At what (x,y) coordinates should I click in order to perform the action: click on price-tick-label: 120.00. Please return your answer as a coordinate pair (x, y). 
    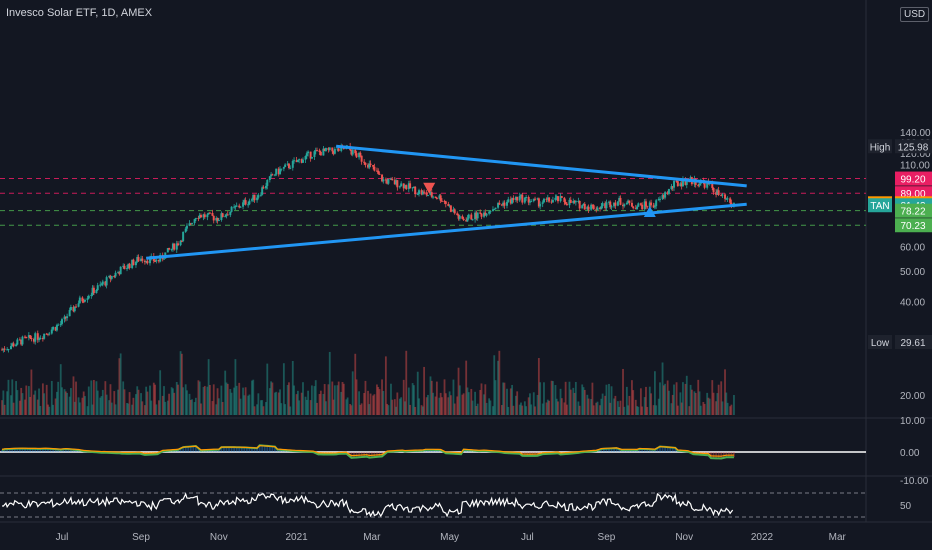
    Looking at the image, I should click on (915, 154).